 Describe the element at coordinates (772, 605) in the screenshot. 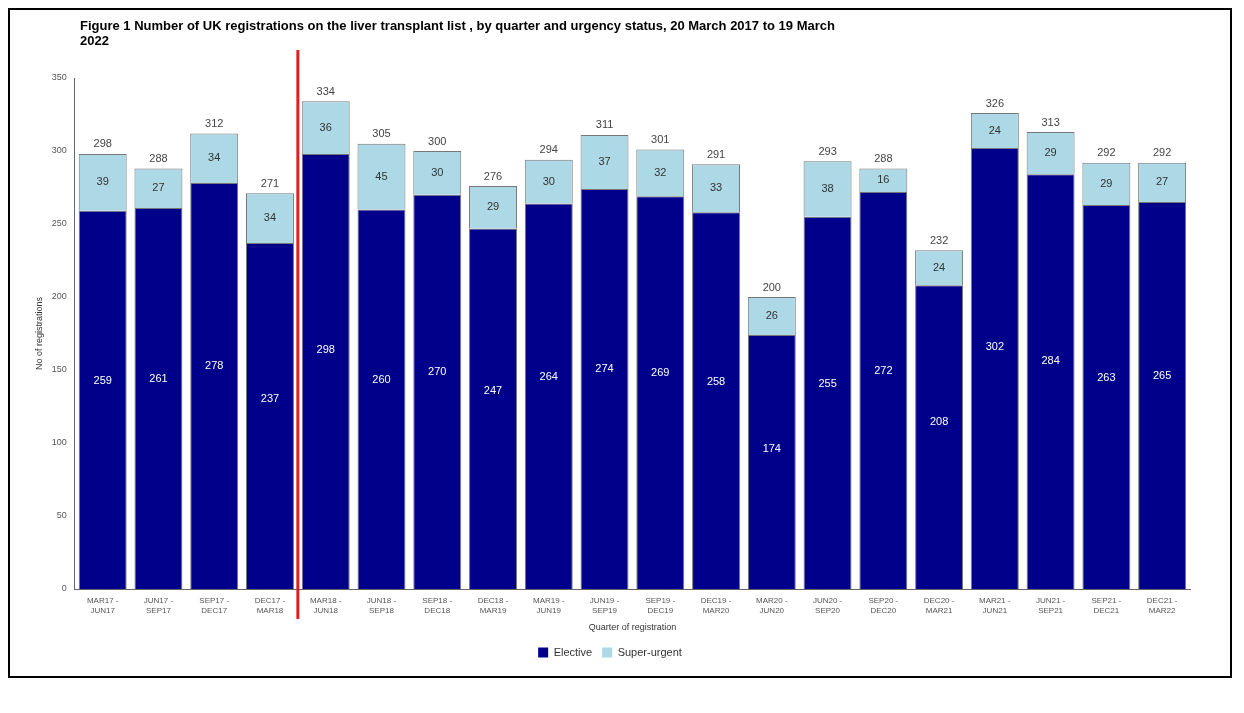

I see `x-tick-label: MAR20 - JUN20` at that location.